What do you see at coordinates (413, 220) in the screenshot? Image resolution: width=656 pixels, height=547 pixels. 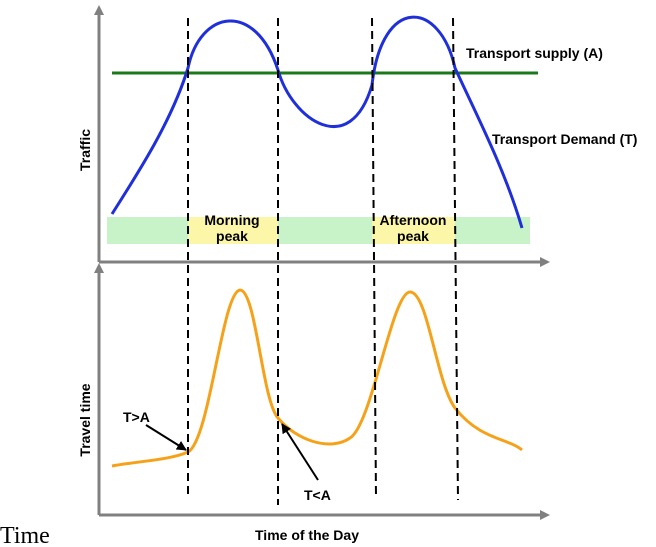 I see `afternoon-peak-label-line1: Afternoon` at bounding box center [413, 220].